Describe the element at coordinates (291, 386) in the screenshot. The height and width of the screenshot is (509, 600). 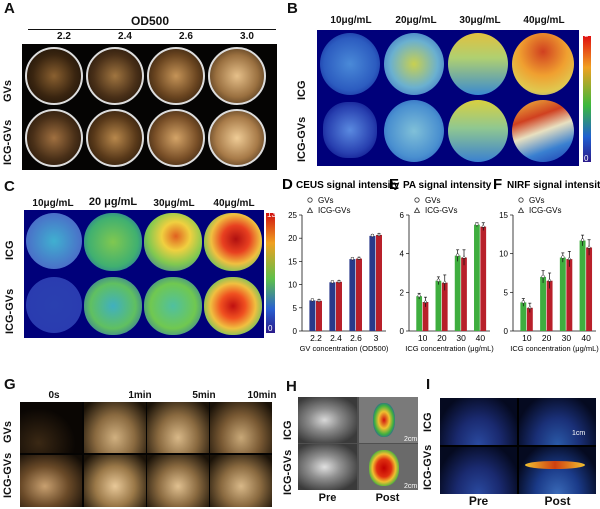
I see `panel-h-letter: H` at that location.